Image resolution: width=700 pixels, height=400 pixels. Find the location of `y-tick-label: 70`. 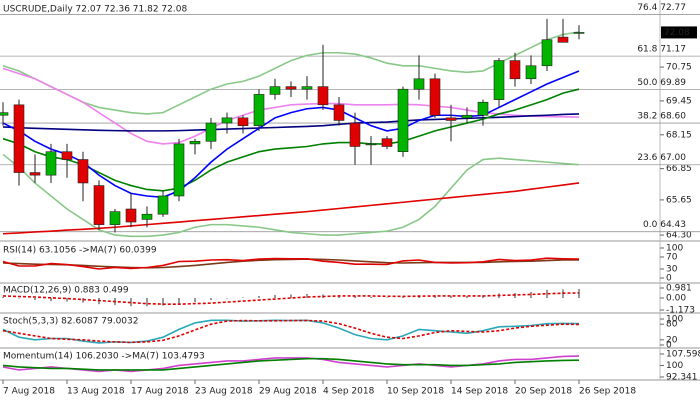

y-tick-label: 70 is located at coordinates (672, 258).